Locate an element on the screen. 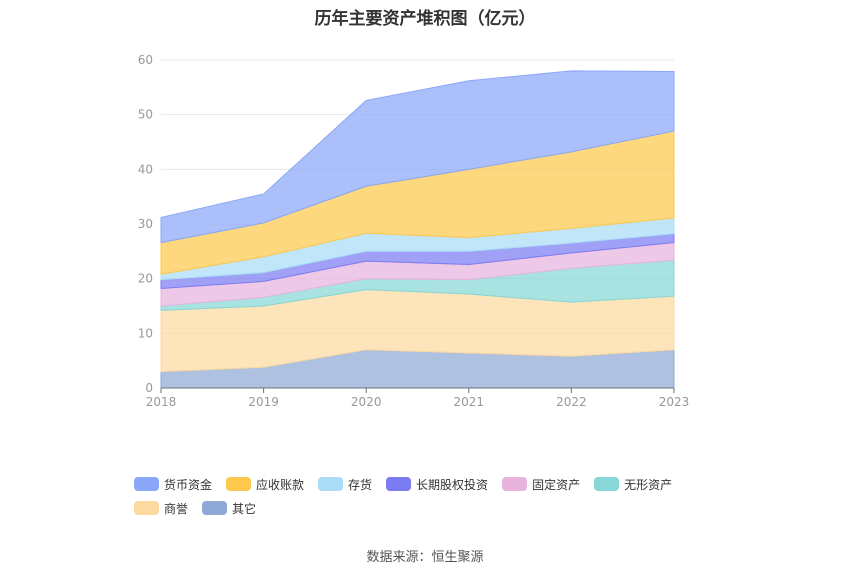 Image resolution: width=850 pixels, height=575 pixels. y-tick-label: 20 is located at coordinates (145, 279).